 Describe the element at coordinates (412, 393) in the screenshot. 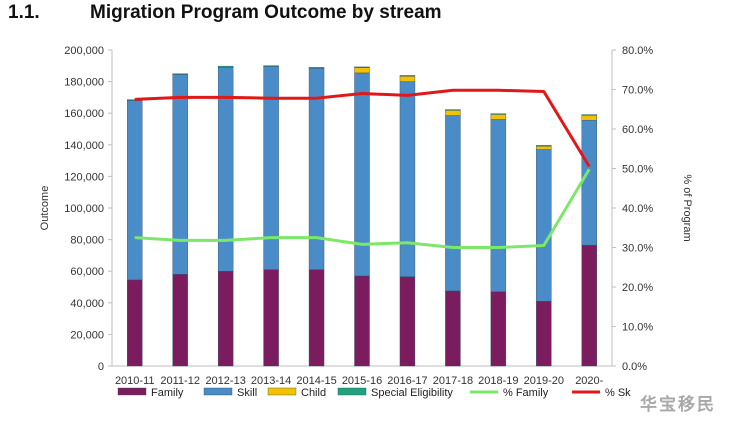

I see `legend-label: Special Eligibility` at that location.